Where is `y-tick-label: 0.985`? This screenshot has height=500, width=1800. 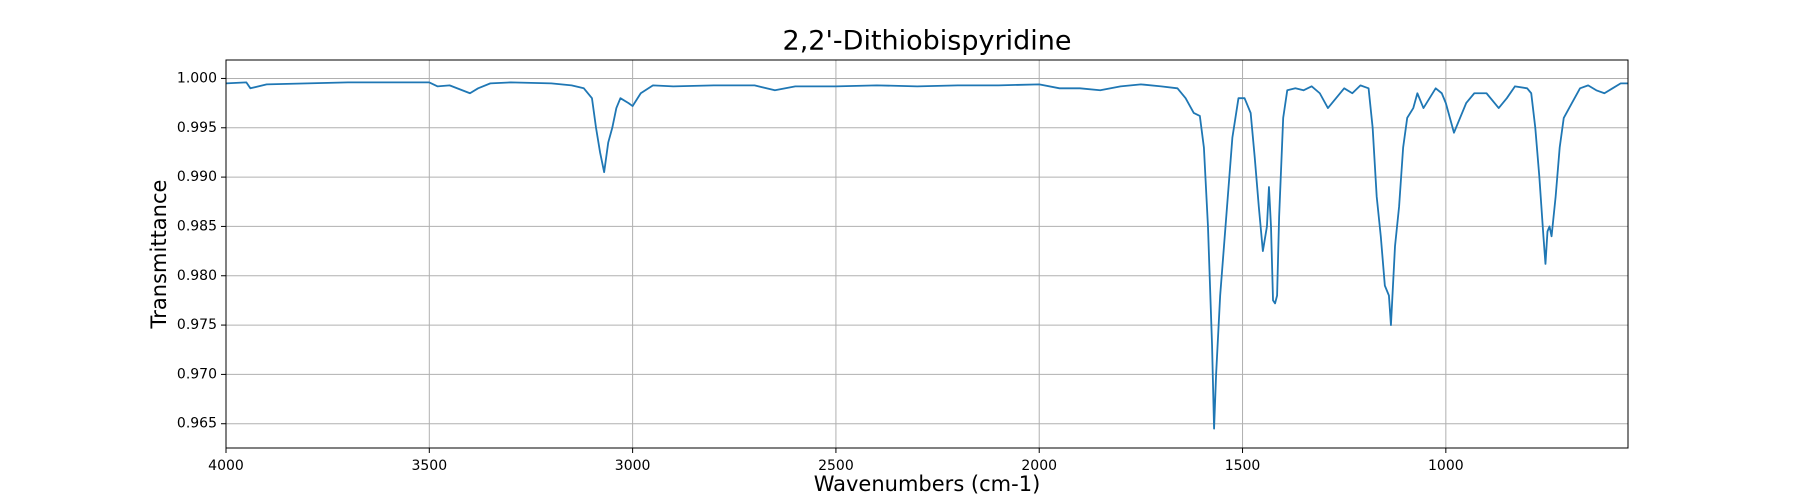 y-tick-label: 0.985 is located at coordinates (197, 226).